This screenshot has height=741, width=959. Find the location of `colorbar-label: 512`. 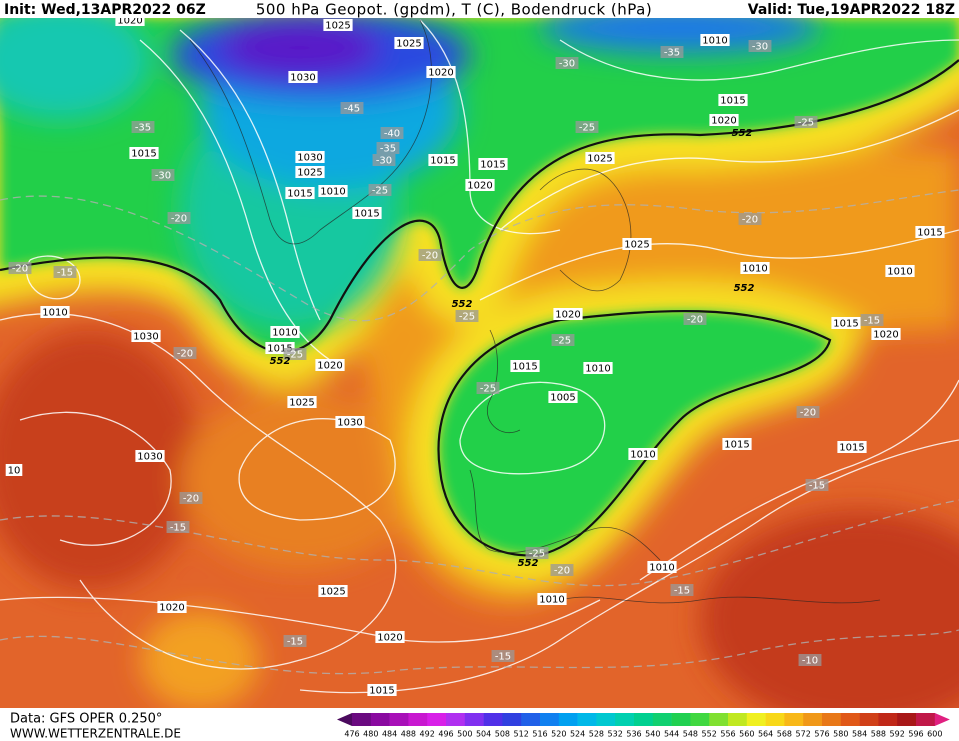

colorbar-label: 512 is located at coordinates (521, 734).